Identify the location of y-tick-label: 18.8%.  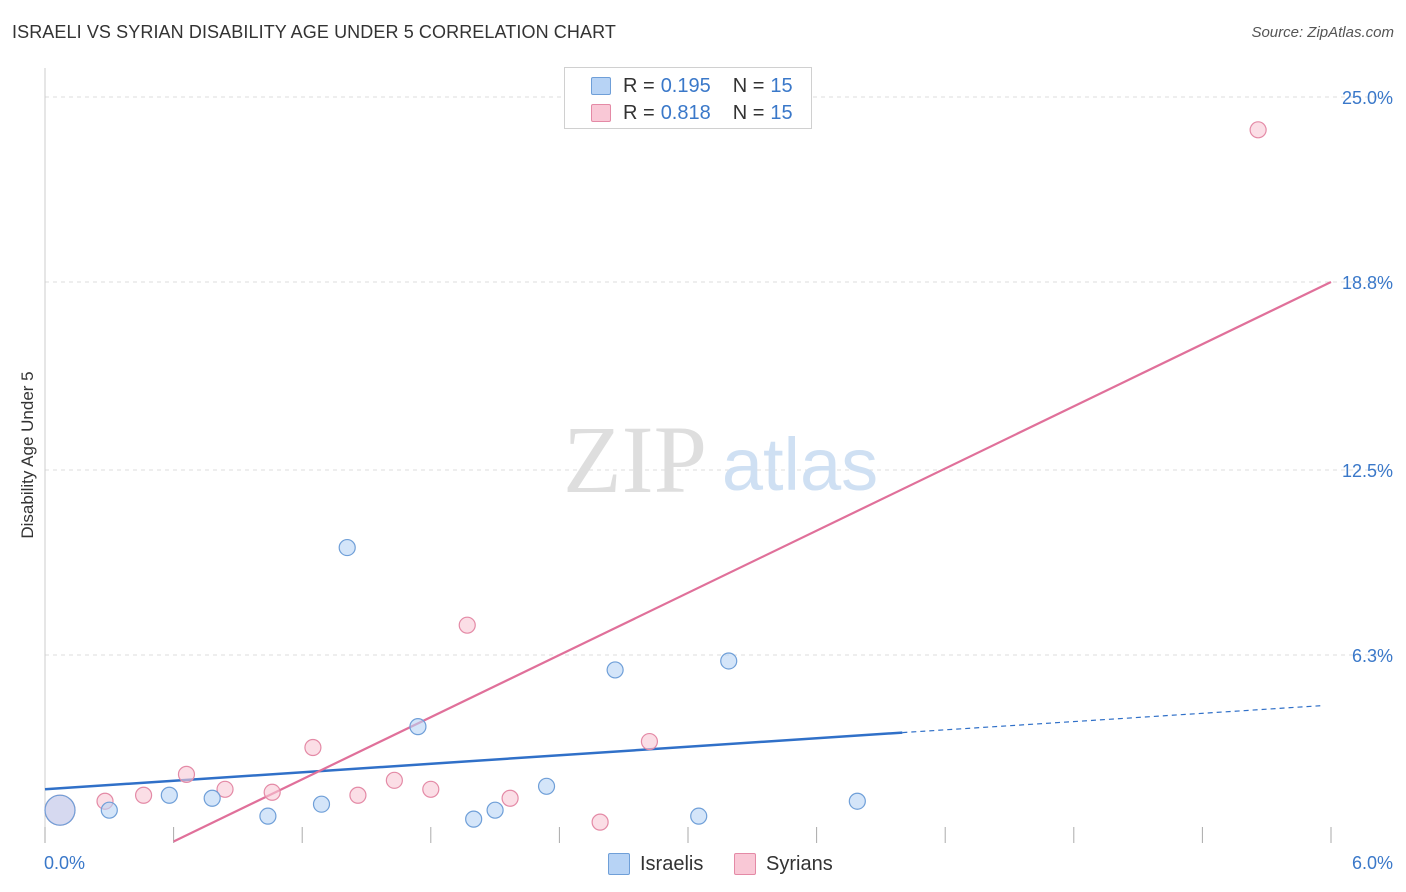
(1367, 283).